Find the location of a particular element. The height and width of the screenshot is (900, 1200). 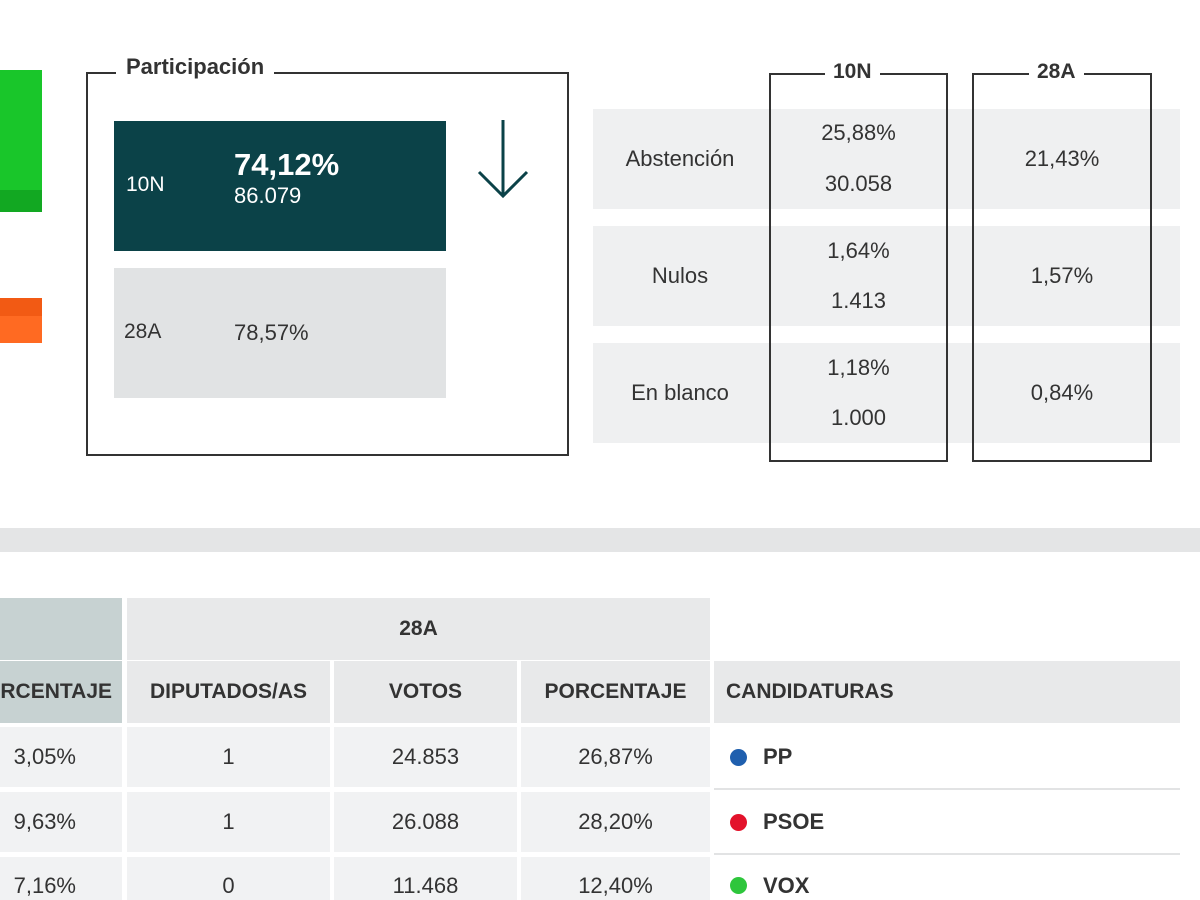

participation-title: Participación is located at coordinates (195, 67).